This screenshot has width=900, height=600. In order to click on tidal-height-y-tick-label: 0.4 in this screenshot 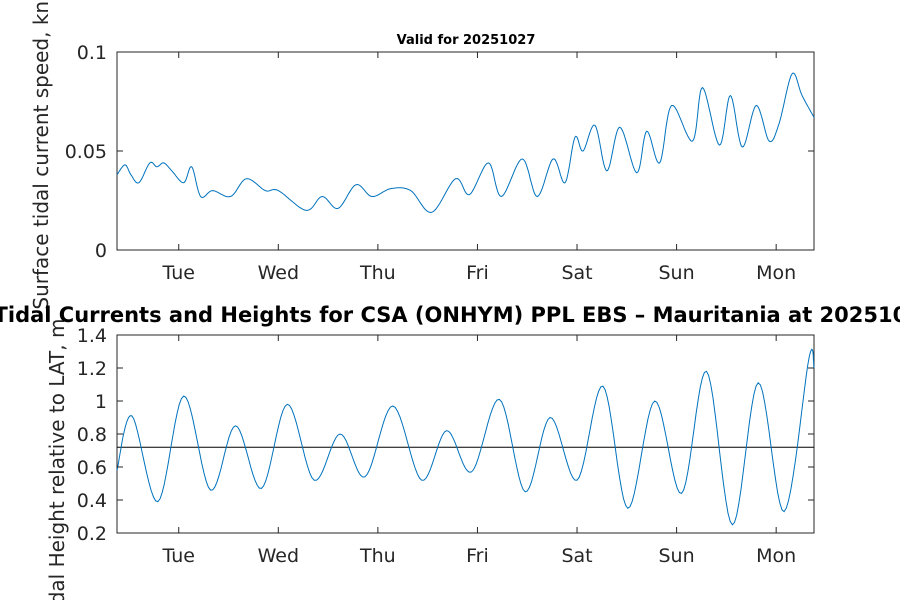, I will do `click(92, 501)`.